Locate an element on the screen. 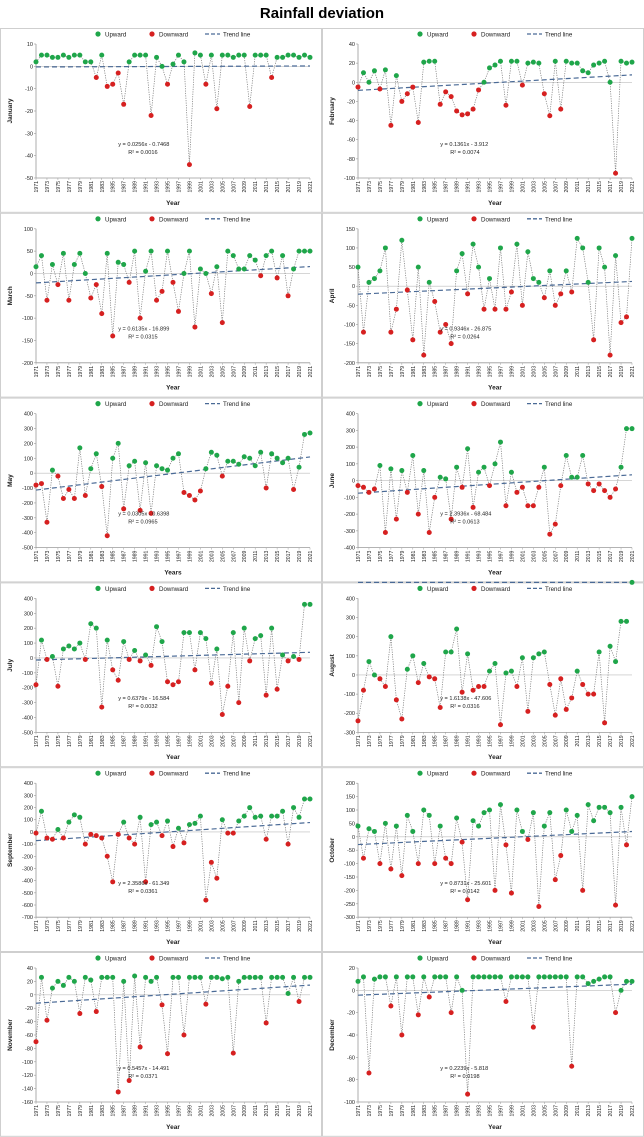 The width and height of the screenshot is (644, 1137). series-connector-line is located at coordinates (172, 849).